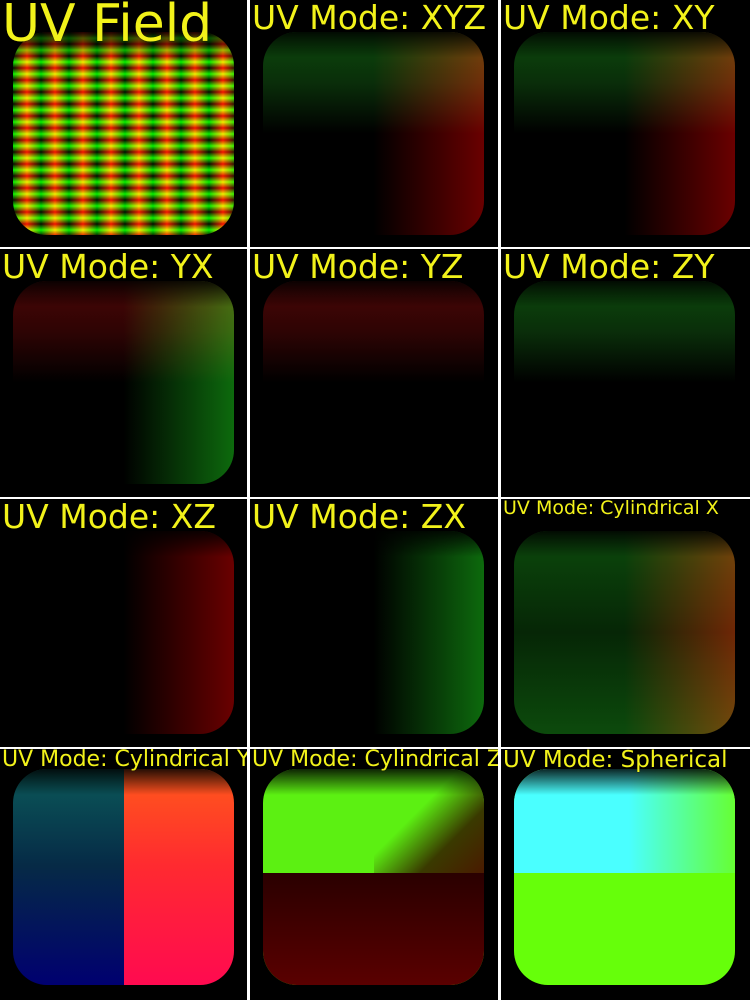 This screenshot has width=750, height=1000. I want to click on uv-field-swatch, so click(123, 133).